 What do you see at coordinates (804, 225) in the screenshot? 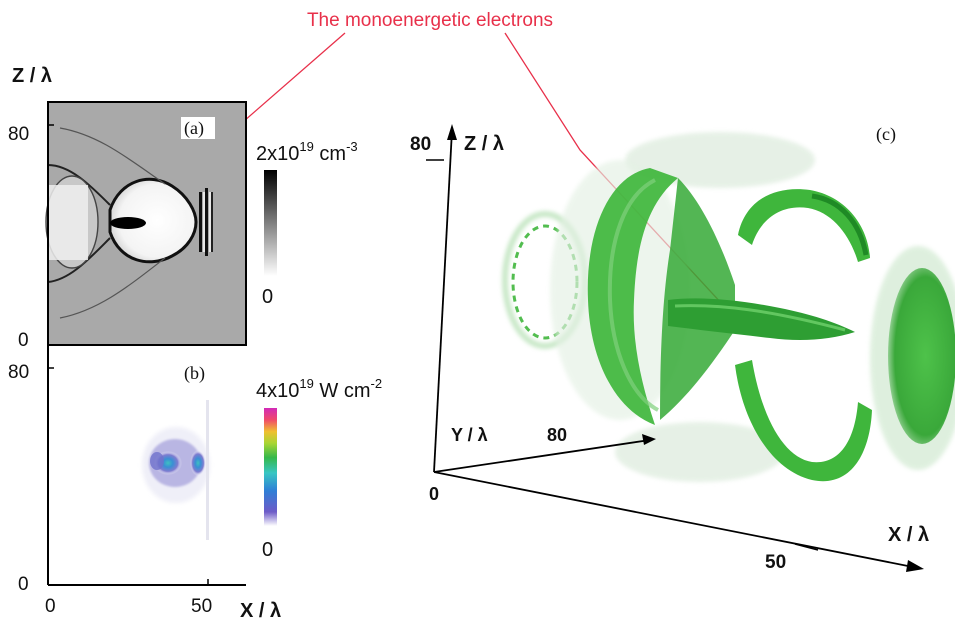
I see `panel-c-ring-middle-upper` at bounding box center [804, 225].